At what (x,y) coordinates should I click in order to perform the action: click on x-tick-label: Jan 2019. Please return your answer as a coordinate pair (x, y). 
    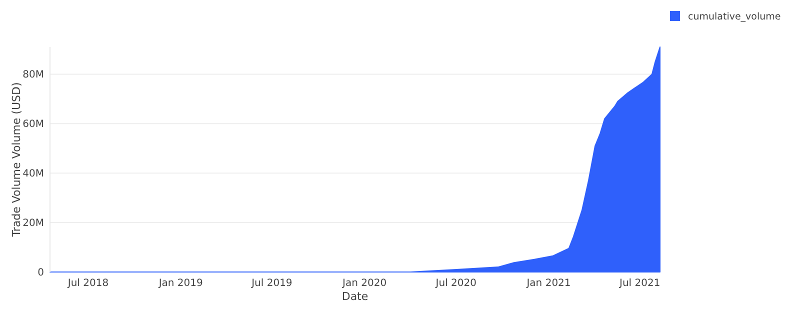
    Looking at the image, I should click on (180, 283).